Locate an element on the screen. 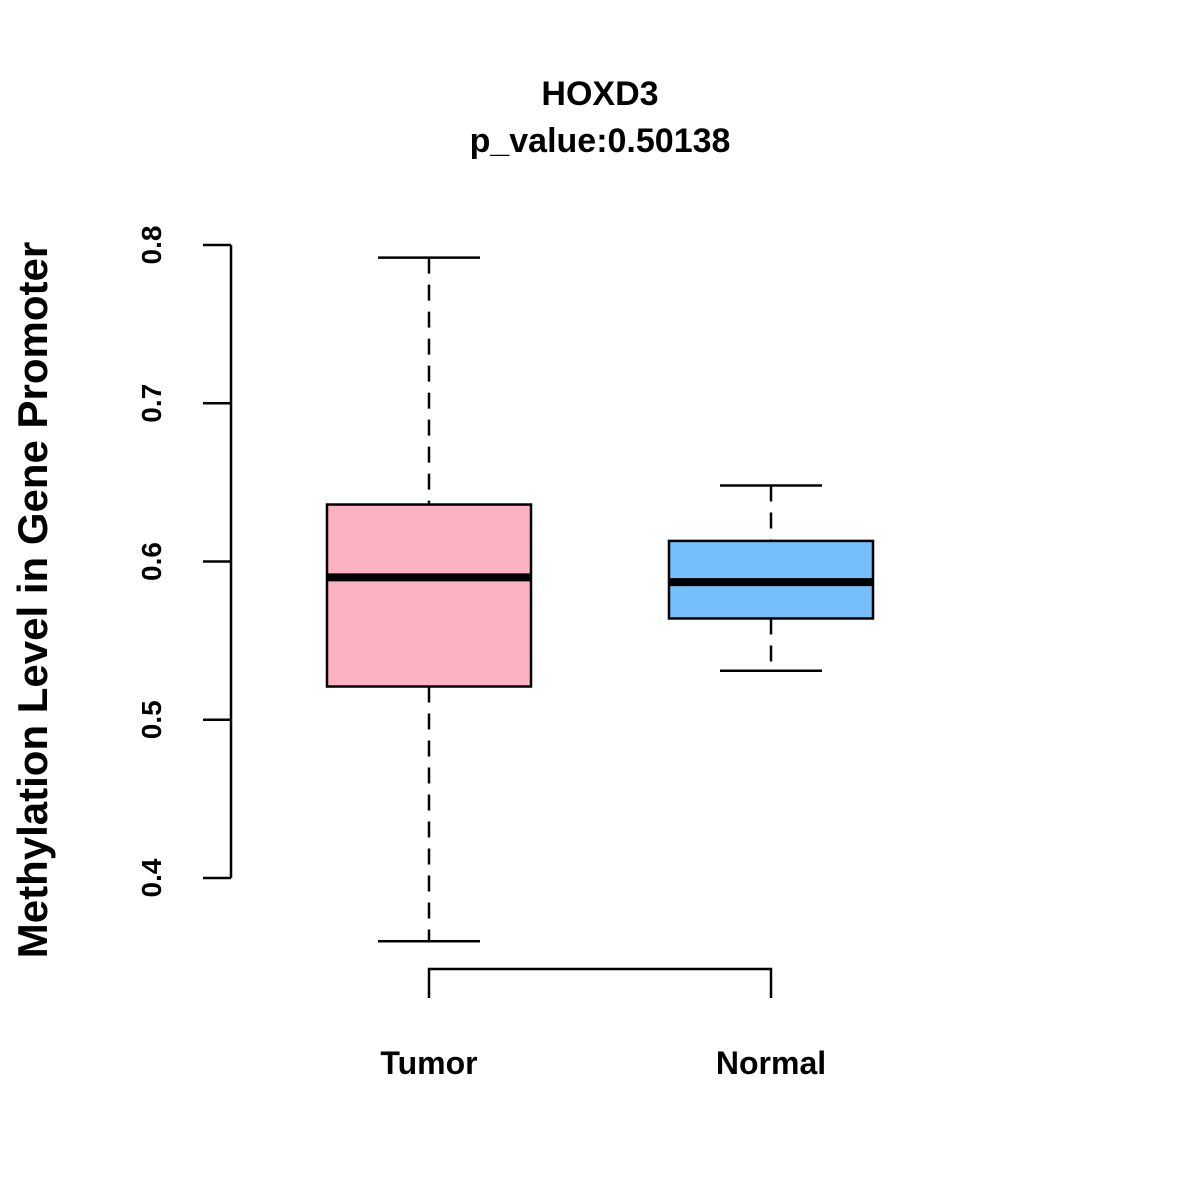 The width and height of the screenshot is (1200, 1200). x-axis-line is located at coordinates (600, 982).